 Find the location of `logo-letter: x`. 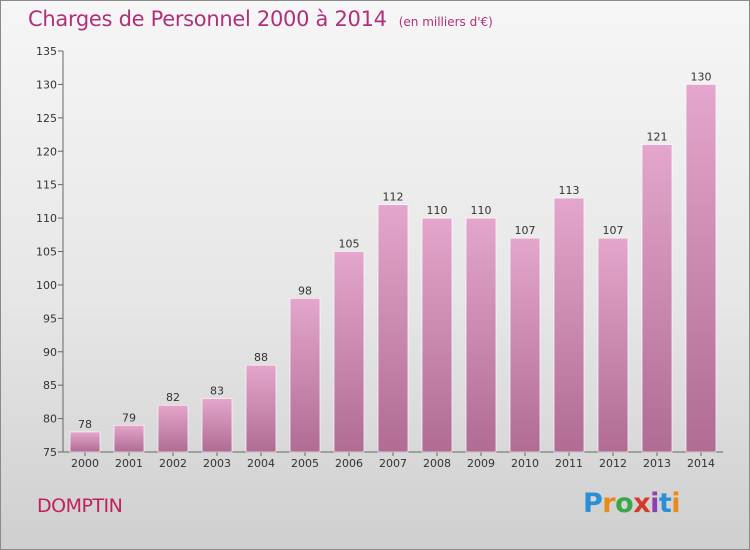

logo-letter: x is located at coordinates (642, 503).